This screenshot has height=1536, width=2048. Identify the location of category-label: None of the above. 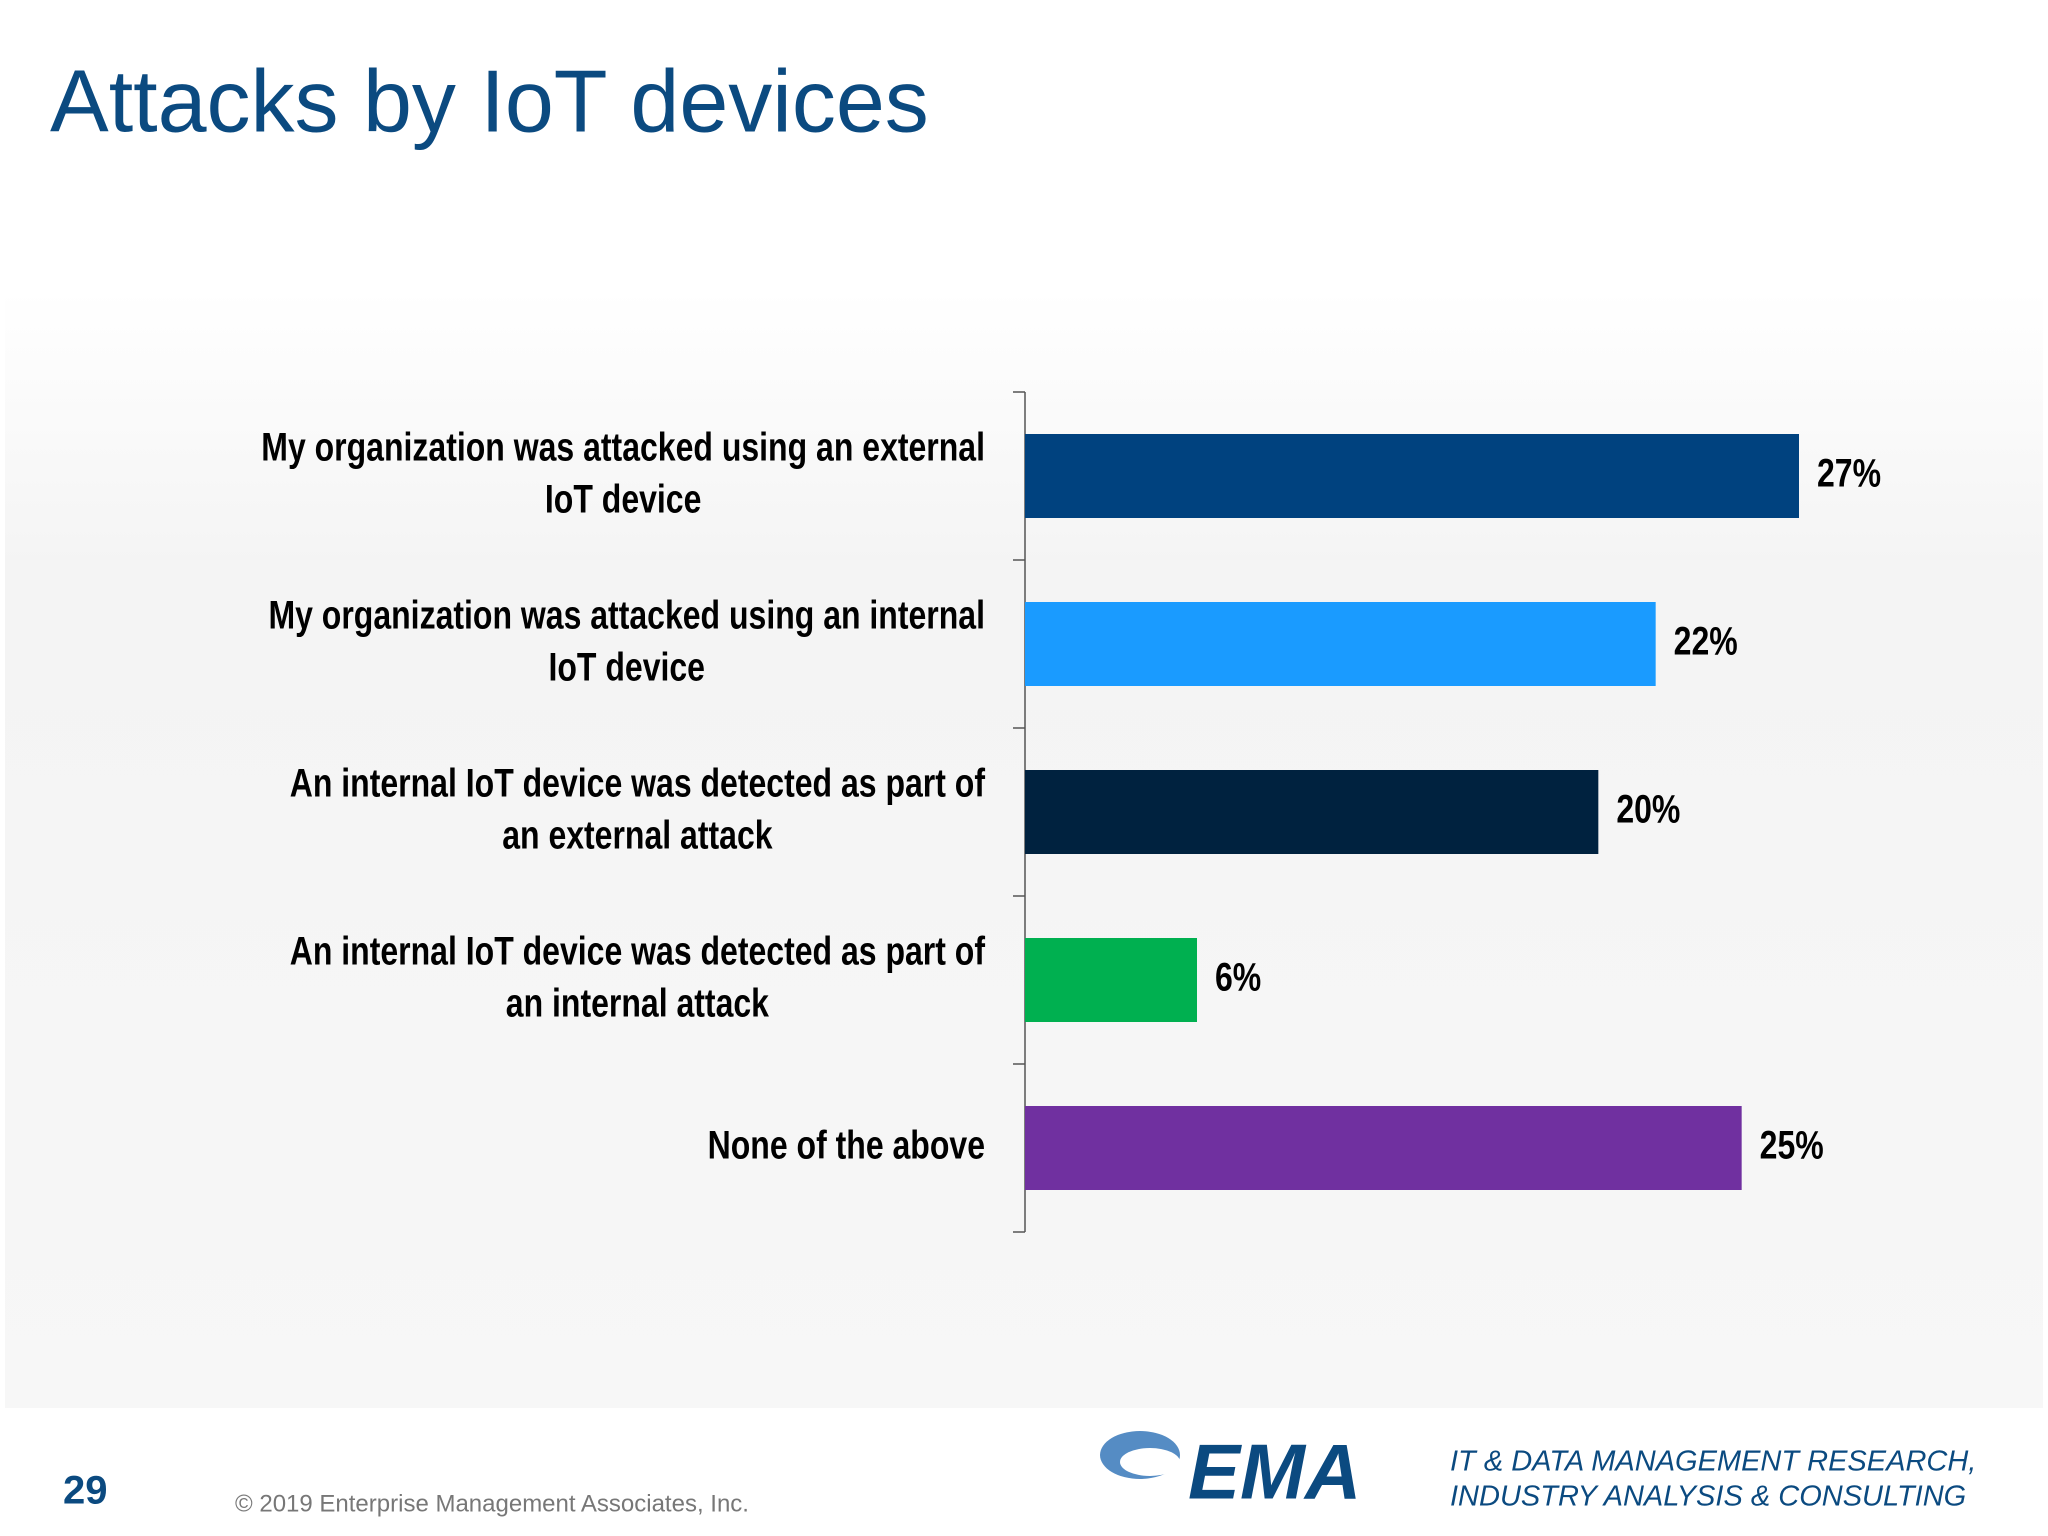
(846, 1144).